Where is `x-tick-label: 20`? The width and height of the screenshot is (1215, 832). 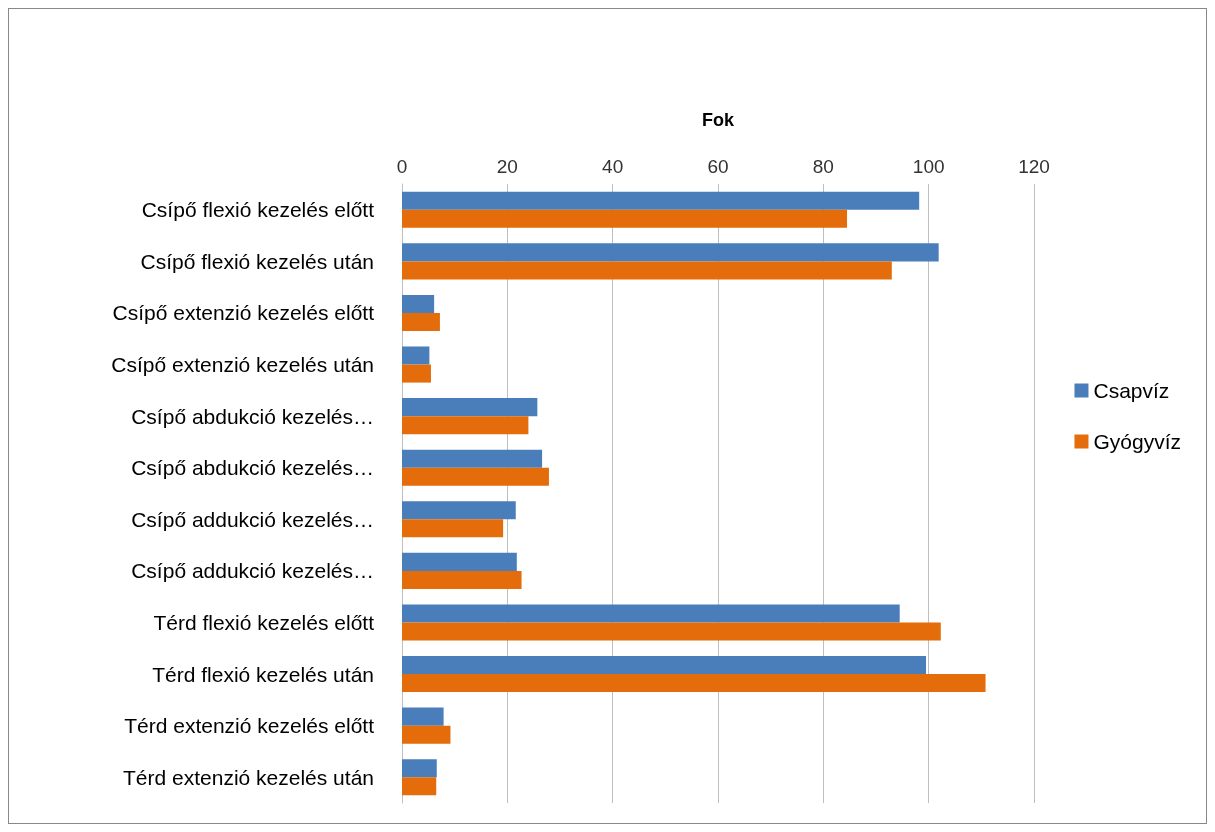 x-tick-label: 20 is located at coordinates (507, 166).